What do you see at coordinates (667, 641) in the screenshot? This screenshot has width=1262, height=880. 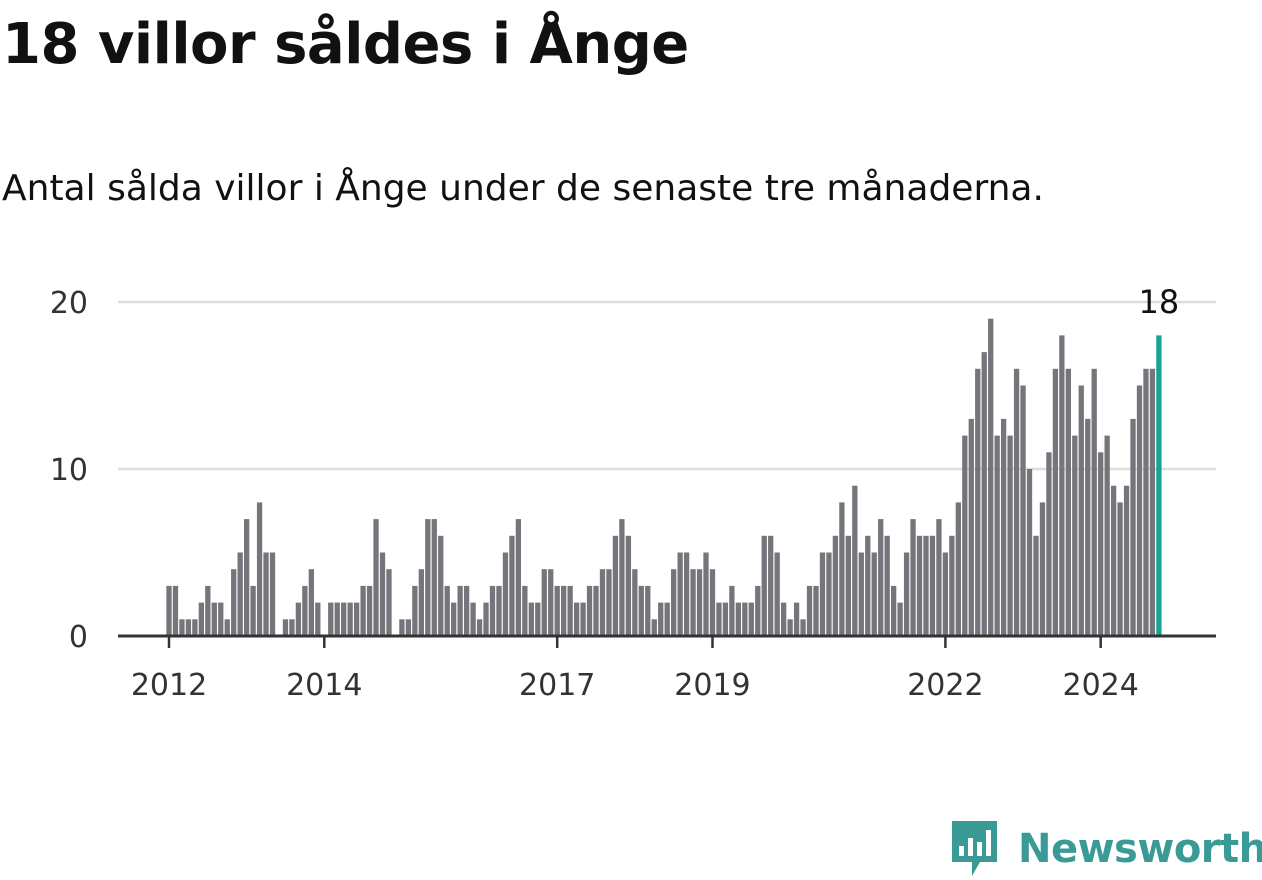 I see `axes` at bounding box center [667, 641].